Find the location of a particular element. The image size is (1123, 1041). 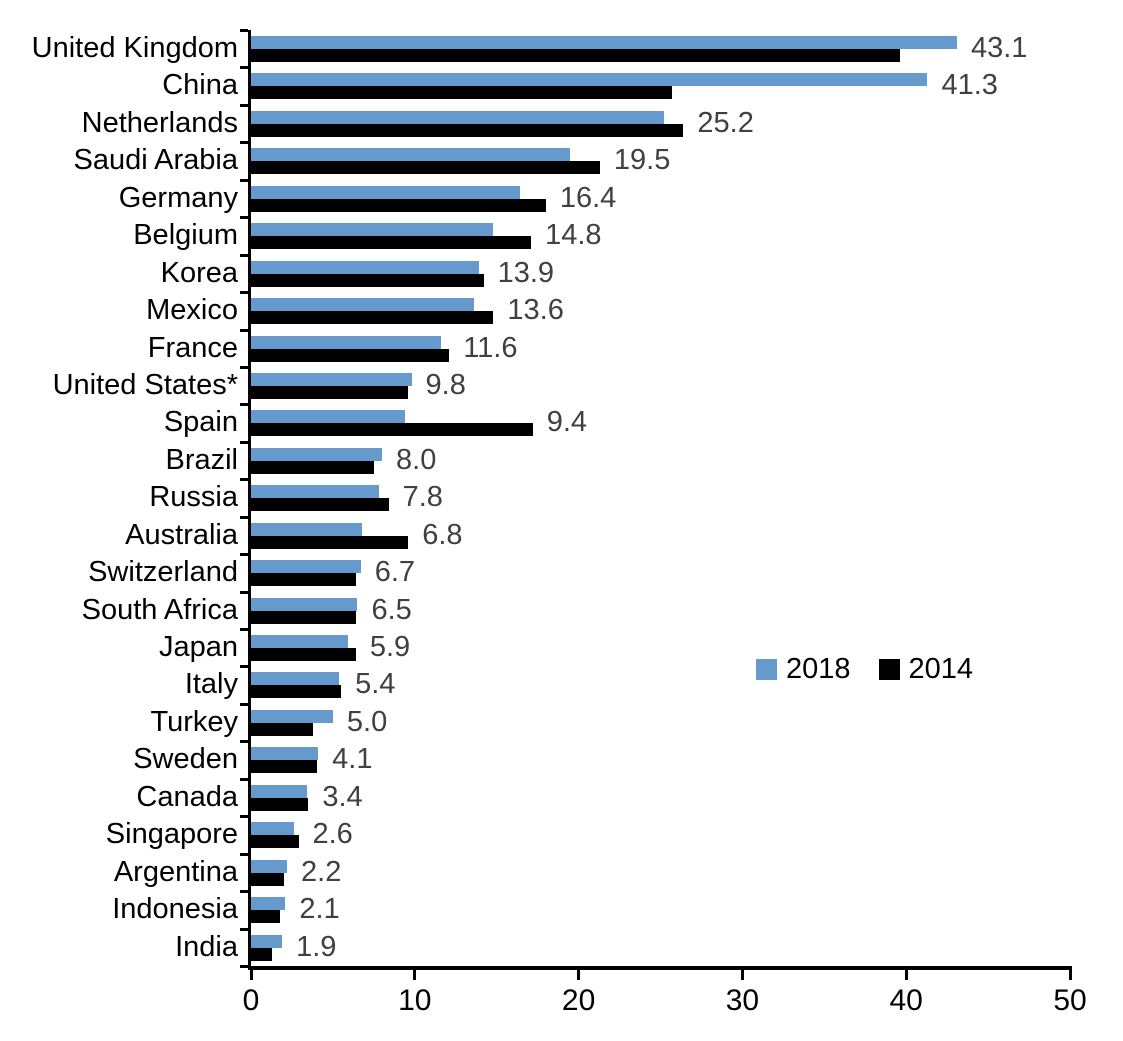

legend-entry-2014: 2014 is located at coordinates (926, 669).